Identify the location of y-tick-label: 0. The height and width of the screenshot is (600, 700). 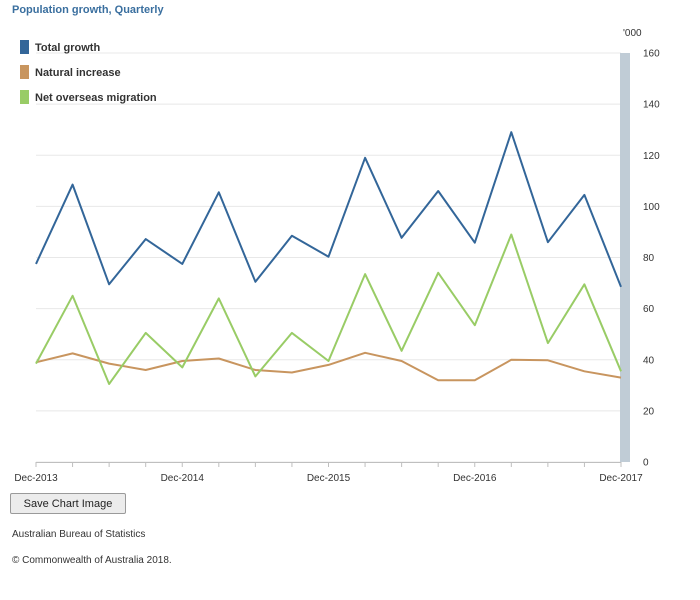
(646, 463).